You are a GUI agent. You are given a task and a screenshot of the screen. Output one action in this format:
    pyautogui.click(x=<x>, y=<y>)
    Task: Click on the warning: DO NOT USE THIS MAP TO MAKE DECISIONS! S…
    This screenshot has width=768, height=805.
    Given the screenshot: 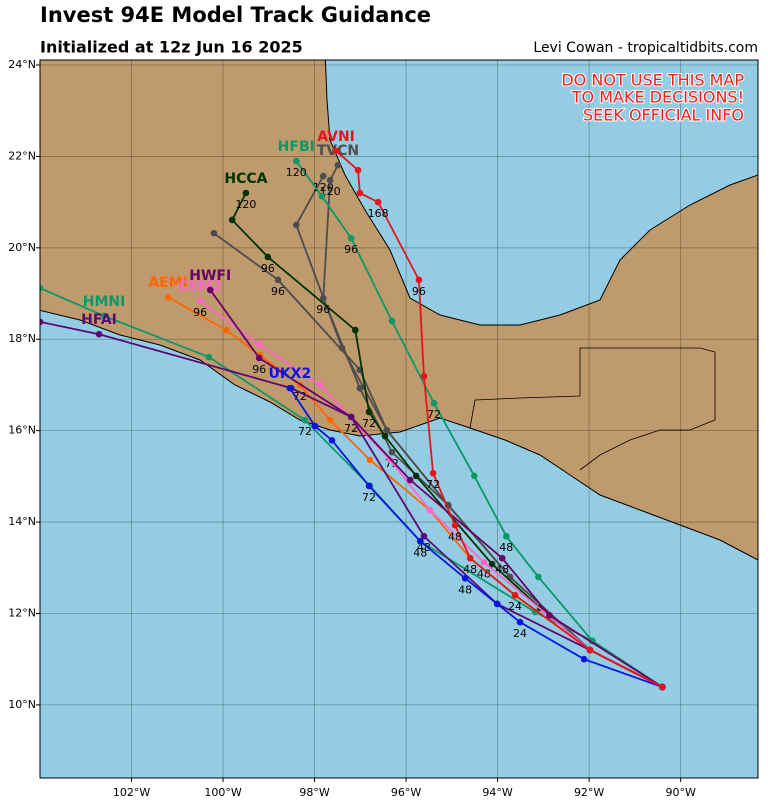 What is the action you would take?
    pyautogui.click(x=652, y=98)
    